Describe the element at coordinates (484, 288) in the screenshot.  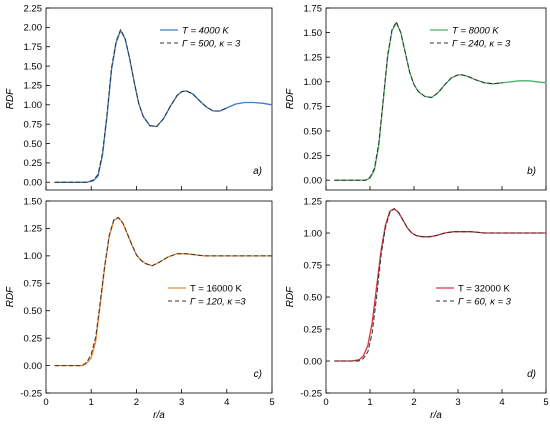
I see `legend-entry: T = 32000 K` at that location.